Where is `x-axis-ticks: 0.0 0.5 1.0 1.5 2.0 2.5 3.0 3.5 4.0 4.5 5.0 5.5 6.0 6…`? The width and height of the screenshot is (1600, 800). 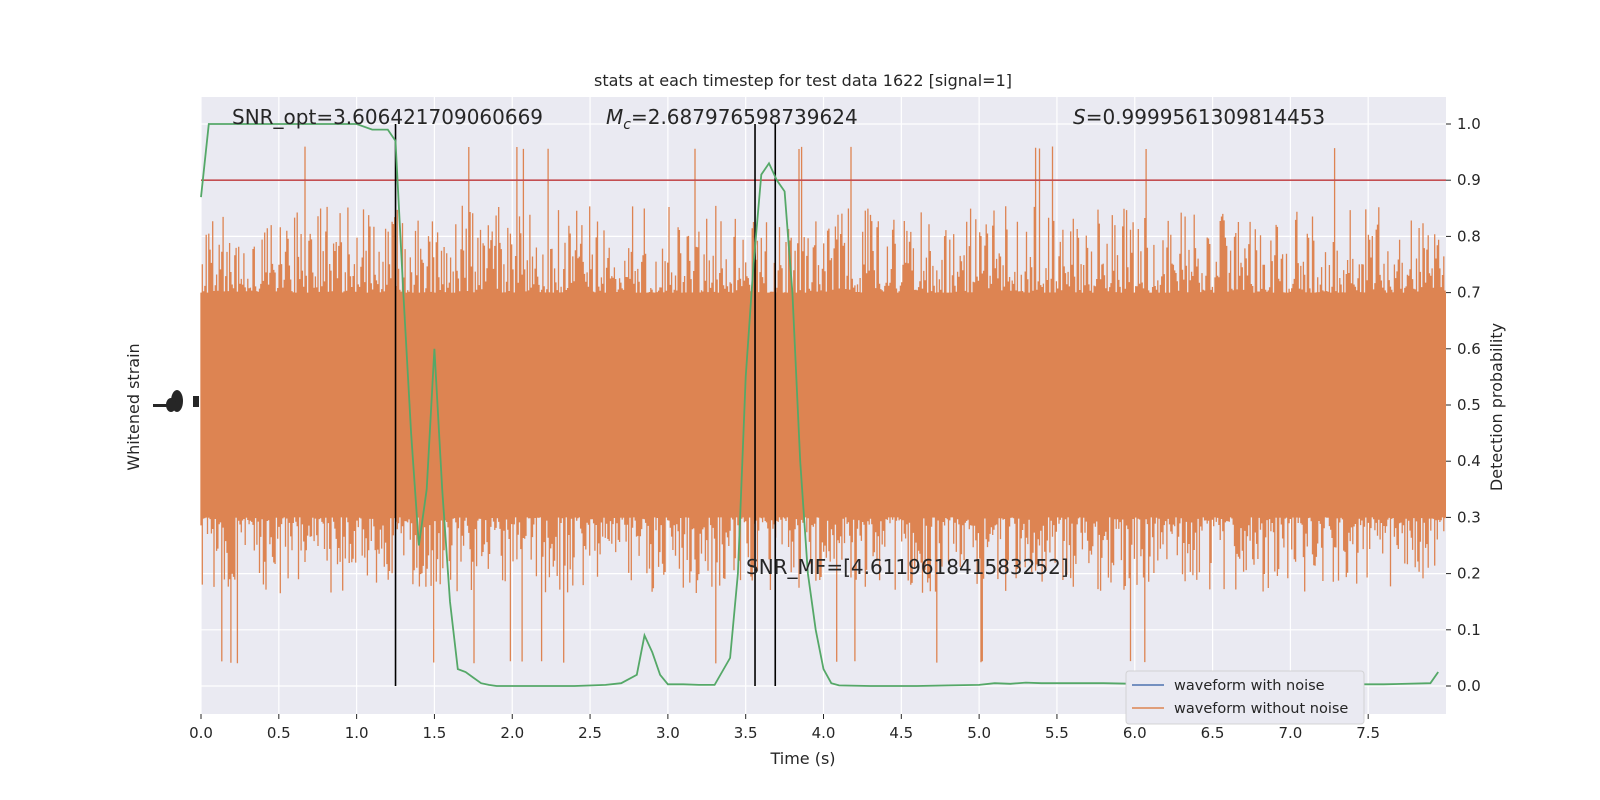 x-axis-ticks: 0.0 0.5 1.0 1.5 2.0 2.5 3.0 3.5 4.0 4.5 5.0 5.5 6.0 6… is located at coordinates (784, 728).